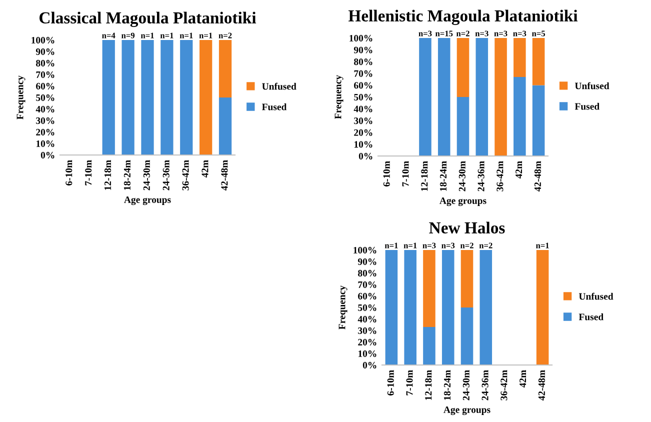 This screenshot has width=651, height=422. What do you see at coordinates (128, 35) in the screenshot?
I see `annotation: n=9` at bounding box center [128, 35].